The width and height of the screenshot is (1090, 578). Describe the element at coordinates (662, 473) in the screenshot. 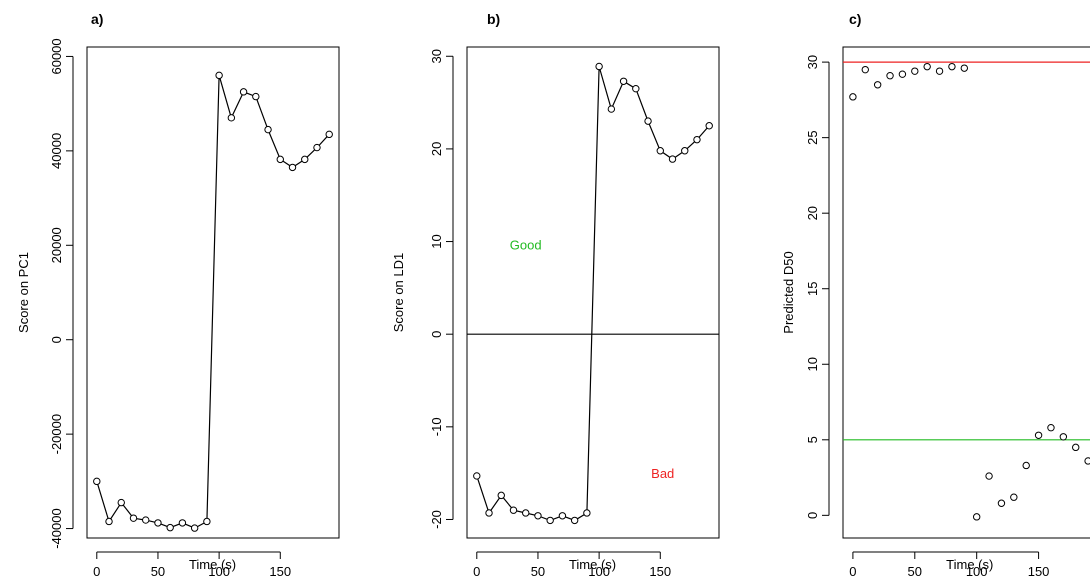

I see `annotation-bad: Bad` at that location.